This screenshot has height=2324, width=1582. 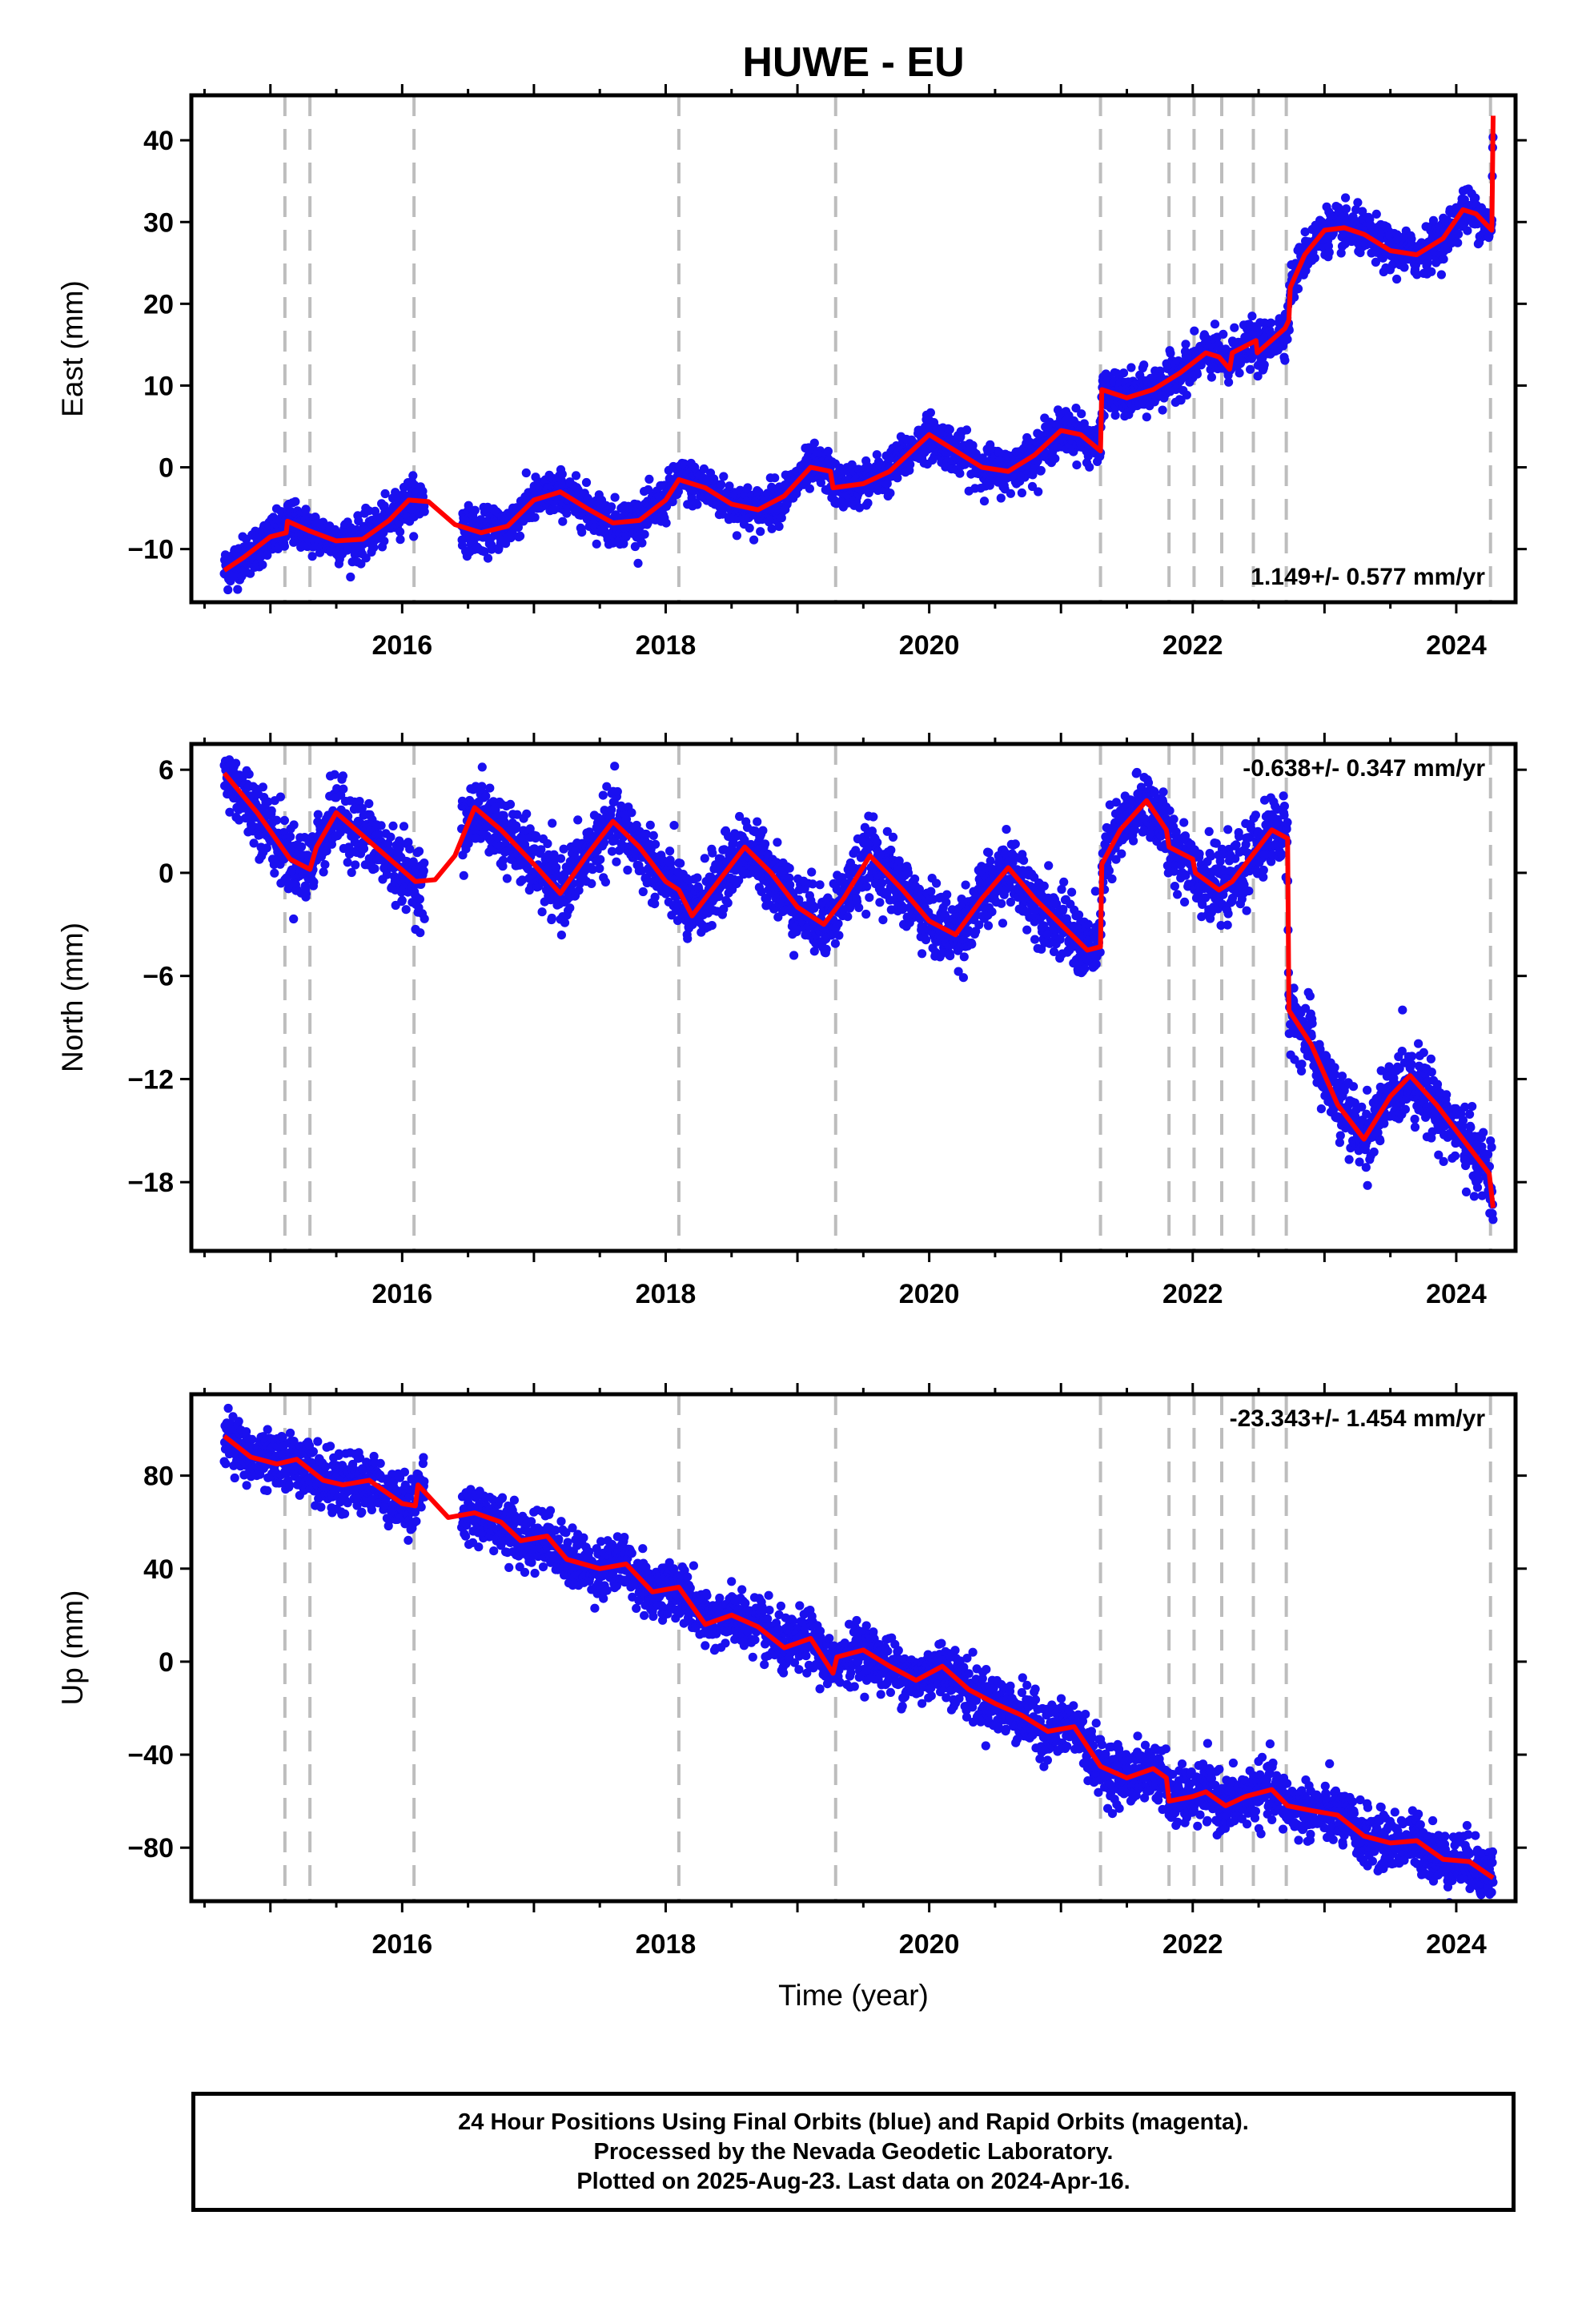 What do you see at coordinates (72, 348) in the screenshot?
I see `y-axis-label-east: East (mm)` at bounding box center [72, 348].